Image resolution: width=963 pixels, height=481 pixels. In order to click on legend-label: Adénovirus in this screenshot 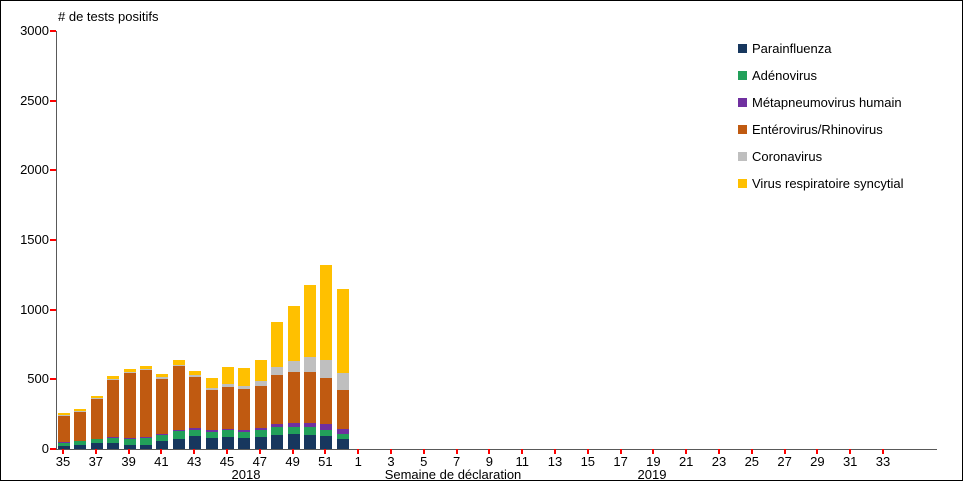, I will do `click(785, 75)`.